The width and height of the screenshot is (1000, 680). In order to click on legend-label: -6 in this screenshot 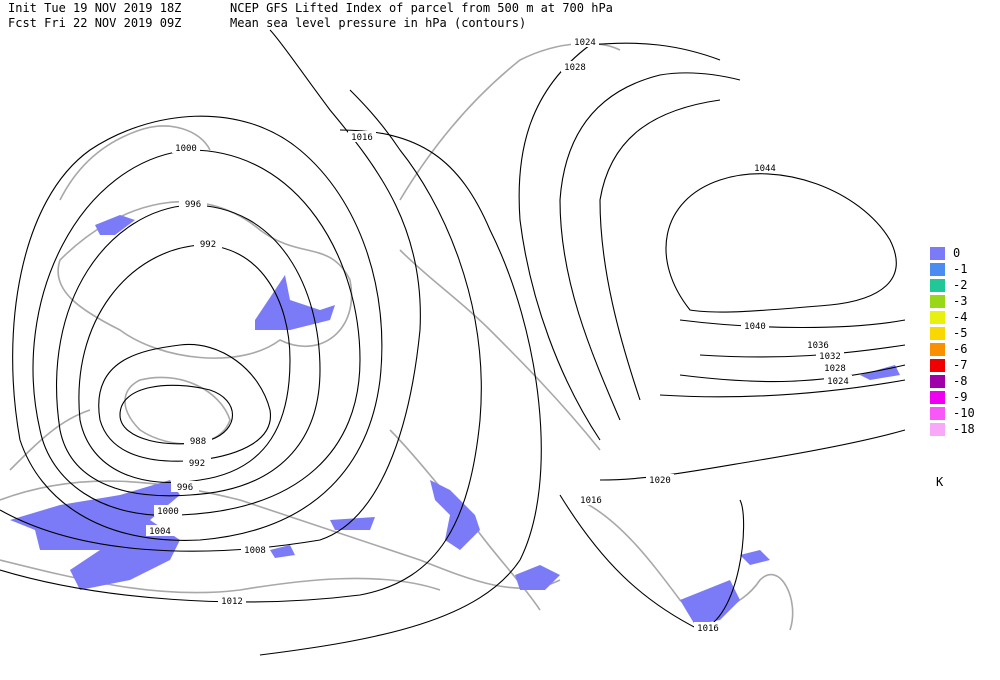, I will do `click(960, 349)`.